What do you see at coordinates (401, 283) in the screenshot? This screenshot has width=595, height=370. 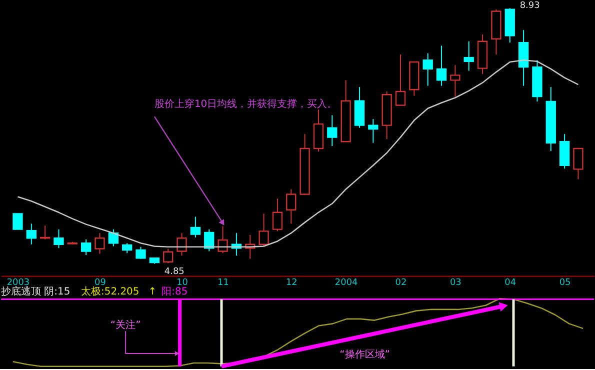 I see `x-tick-label: 02` at bounding box center [401, 283].